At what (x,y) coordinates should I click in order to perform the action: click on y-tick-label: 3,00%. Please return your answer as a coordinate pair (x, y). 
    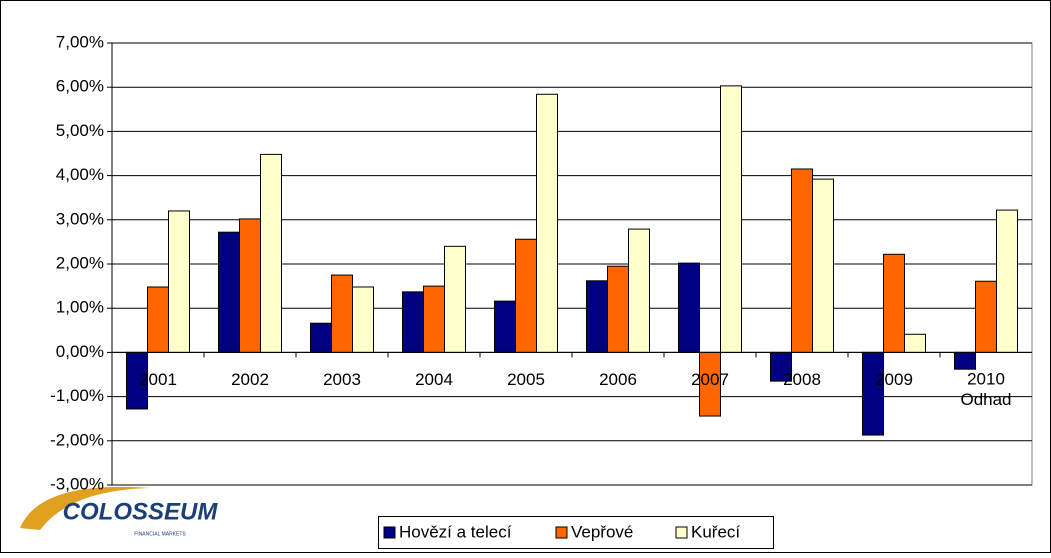
    Looking at the image, I should click on (80, 218).